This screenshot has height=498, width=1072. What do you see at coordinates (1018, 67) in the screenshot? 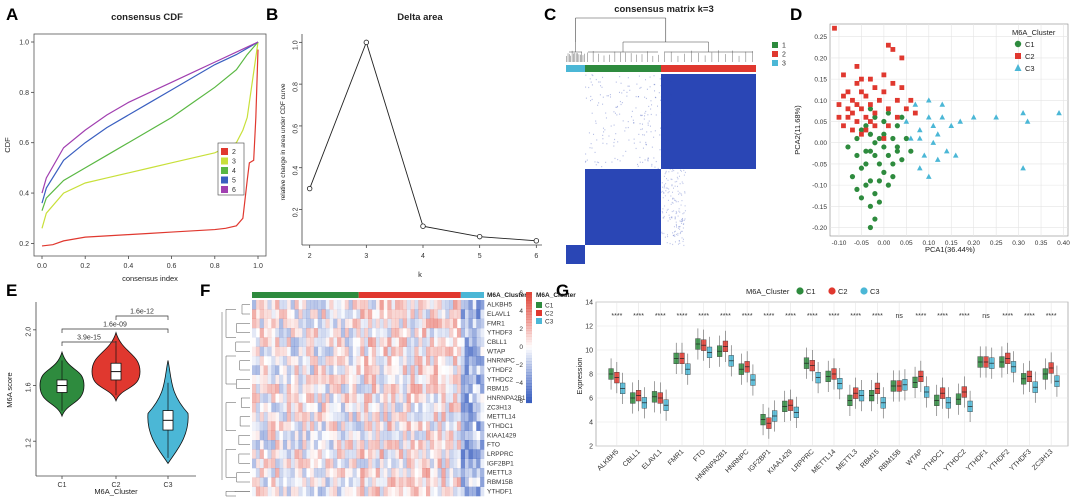
I see `panel-d-legend-marker` at bounding box center [1018, 67].